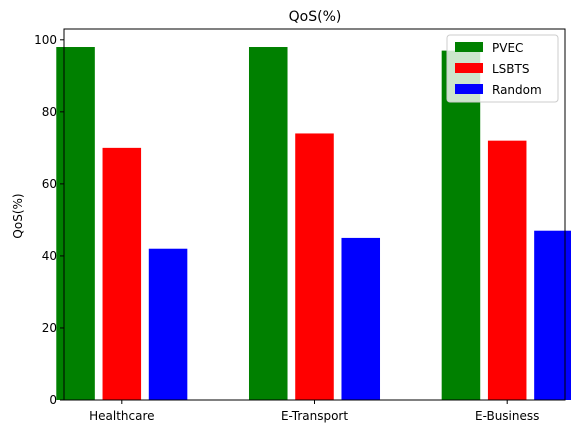 This screenshot has width=571, height=433. Describe the element at coordinates (314, 267) in the screenshot. I see `bar-lsbts-e-transport` at that location.